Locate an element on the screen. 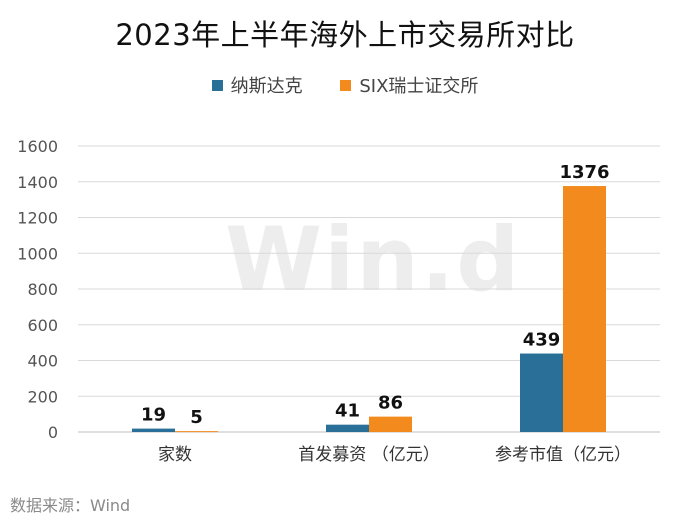 The width and height of the screenshot is (690, 524). legend-swatch-nasdaq is located at coordinates (217, 85).